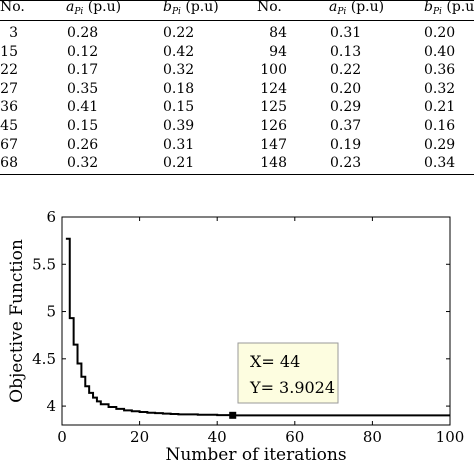  Describe the element at coordinates (94, 8) in the screenshot. I see `header-a-pi-1: aPi (p.u)` at that location.